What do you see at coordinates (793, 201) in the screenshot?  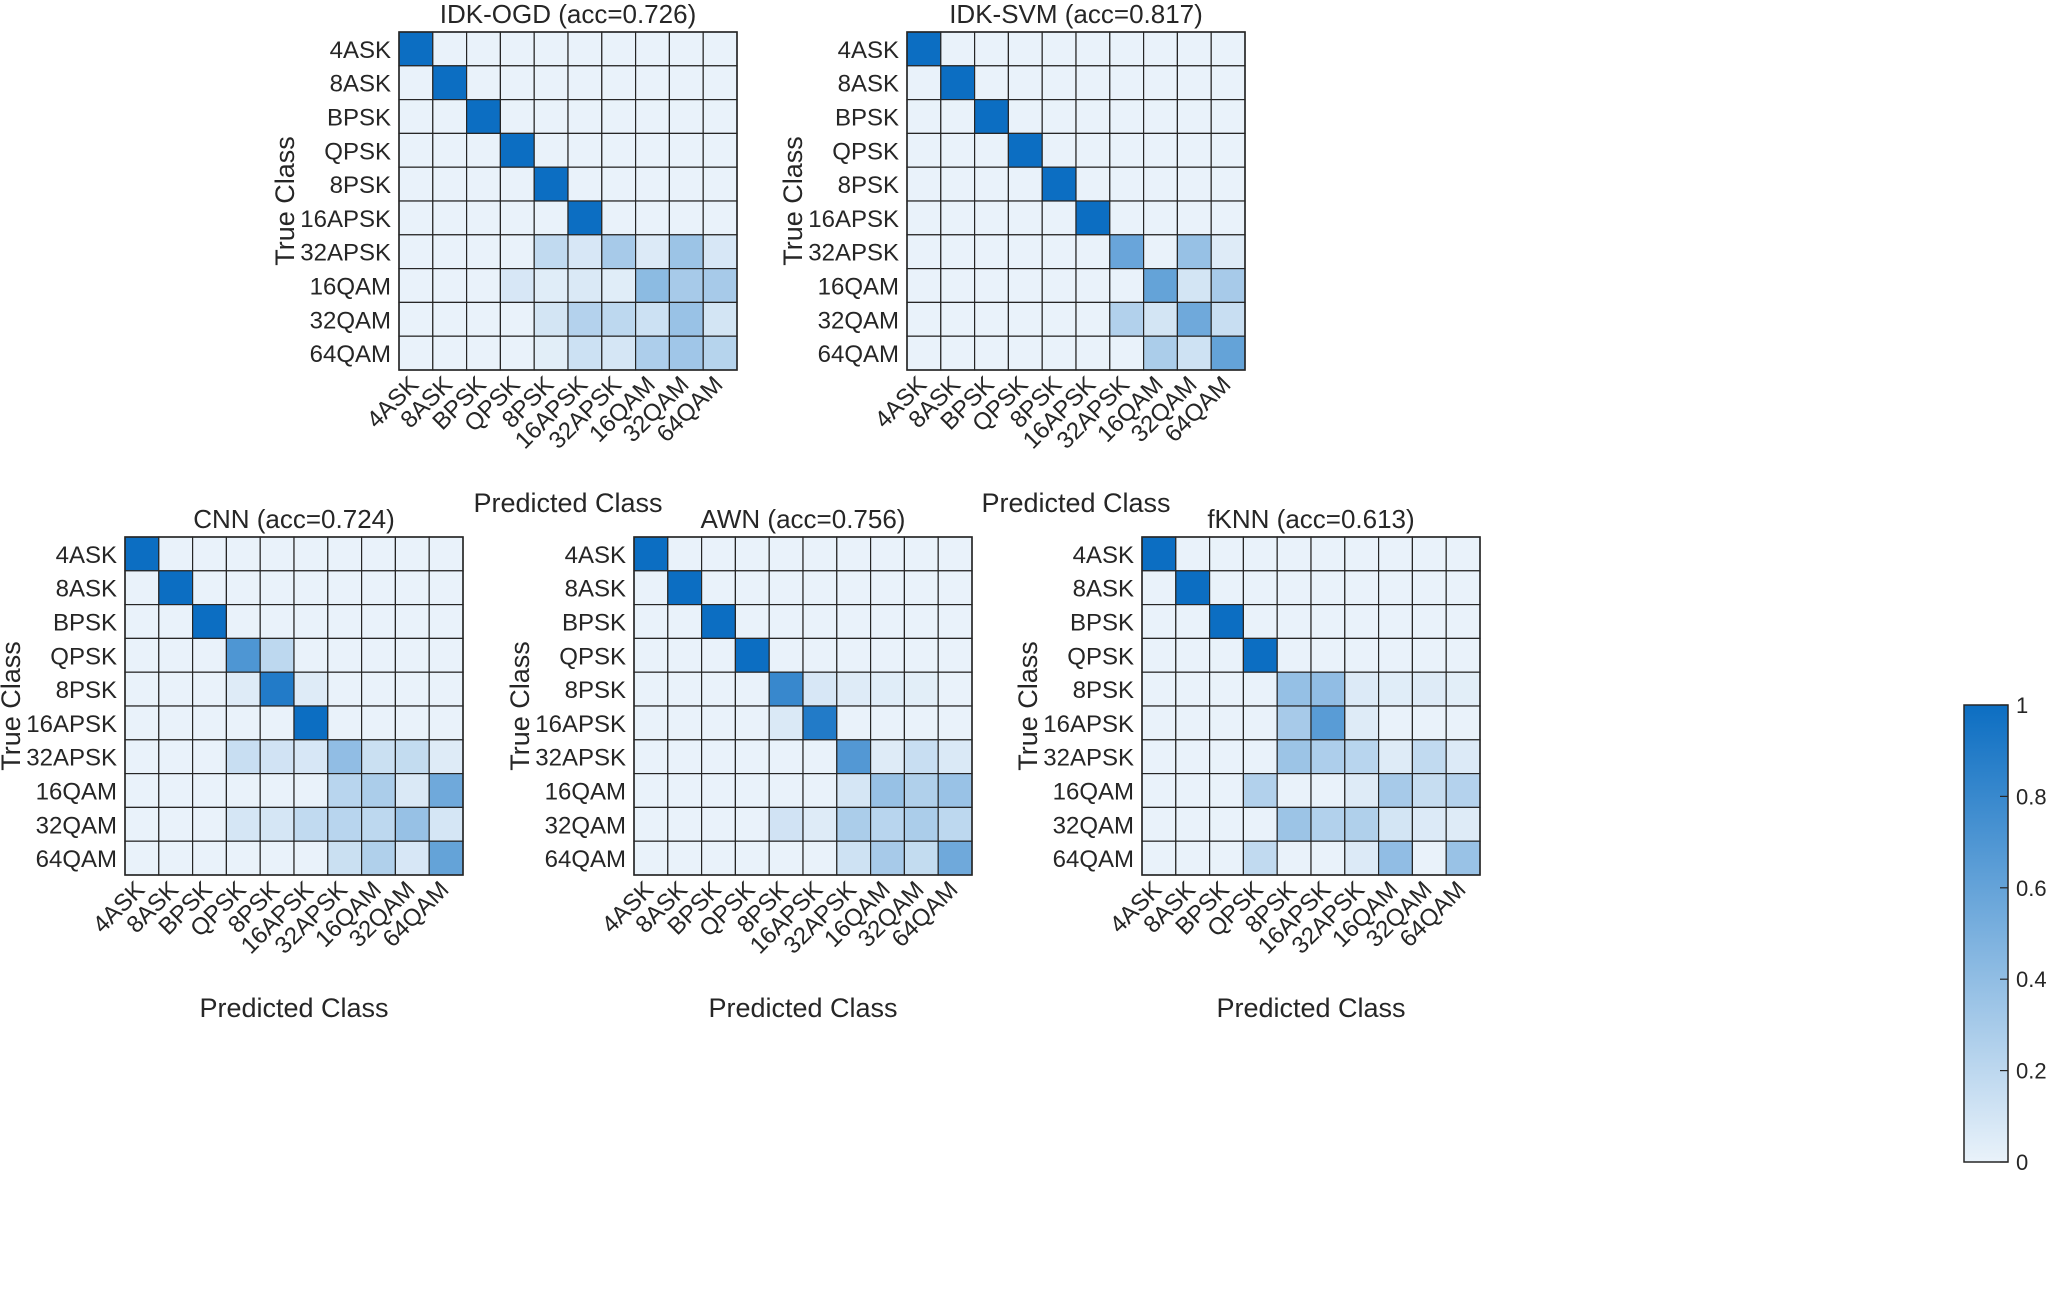 I see `y-axis-label: True Class` at bounding box center [793, 201].